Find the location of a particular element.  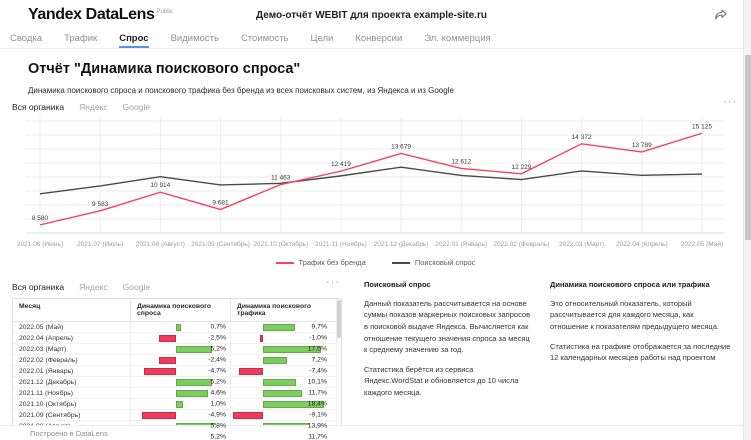

legend-swatch is located at coordinates (284, 262).